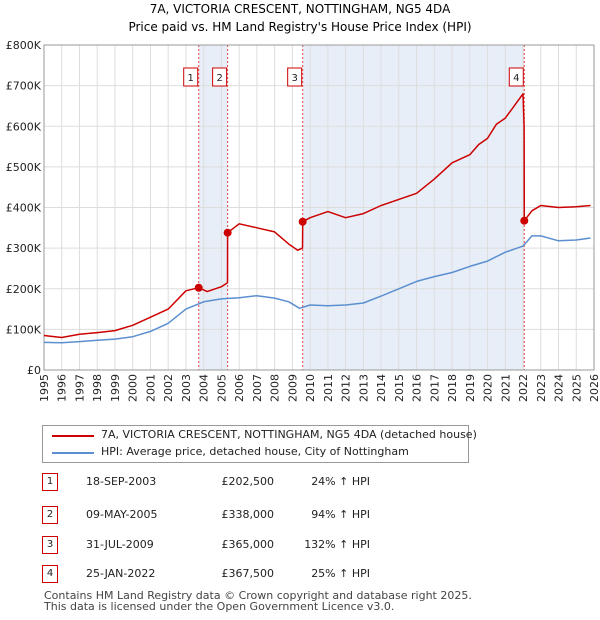 This screenshot has width=600, height=620. Describe the element at coordinates (50, 574) in the screenshot. I see `sale-number-badge: 4` at that location.